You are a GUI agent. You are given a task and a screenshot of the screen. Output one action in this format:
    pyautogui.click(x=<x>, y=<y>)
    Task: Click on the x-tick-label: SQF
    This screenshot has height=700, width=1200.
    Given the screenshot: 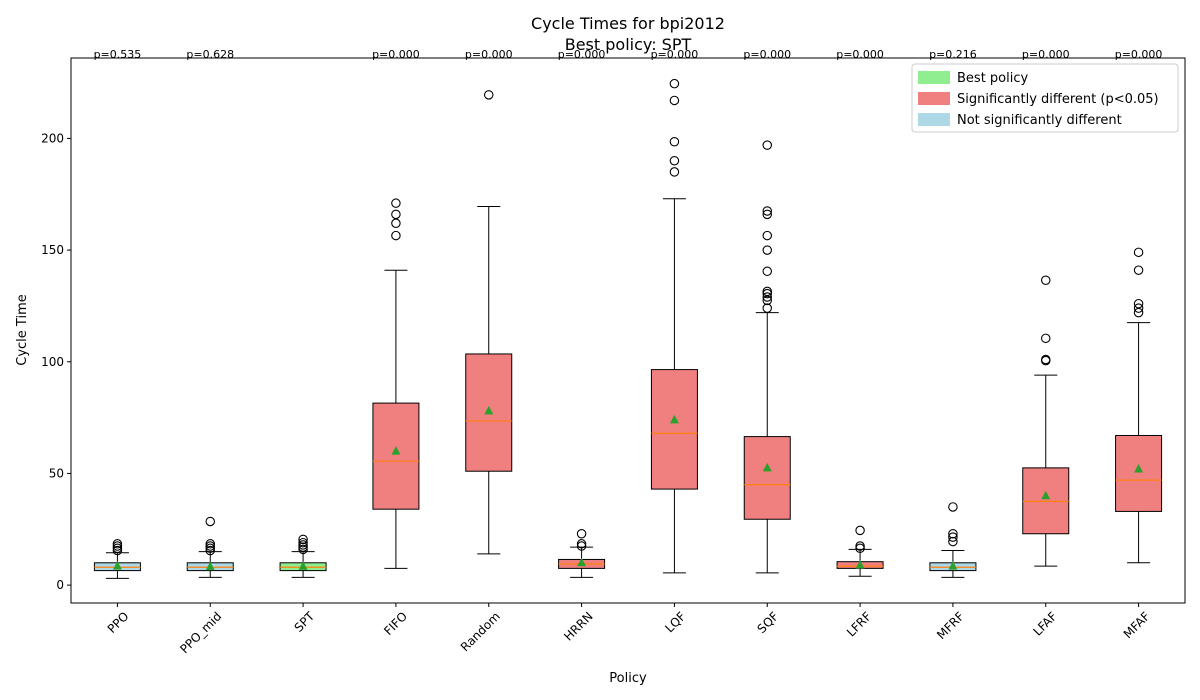 What is the action you would take?
    pyautogui.click(x=768, y=622)
    